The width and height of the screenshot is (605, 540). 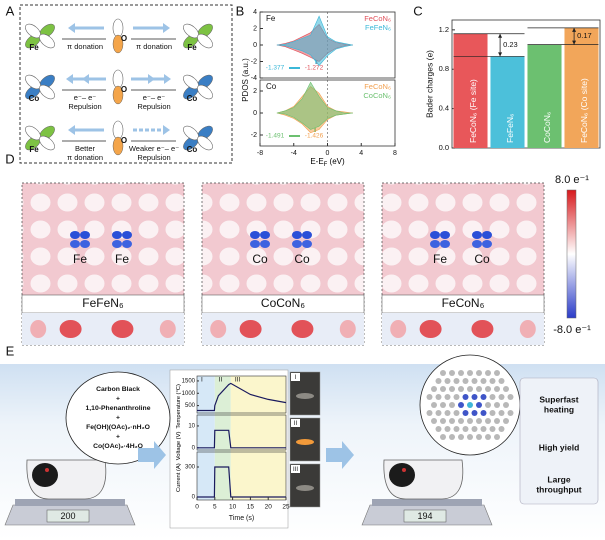 What do you see at coordinates (463, 303) in the screenshot?
I see `structure-label: FeCoN₆` at bounding box center [463, 303].